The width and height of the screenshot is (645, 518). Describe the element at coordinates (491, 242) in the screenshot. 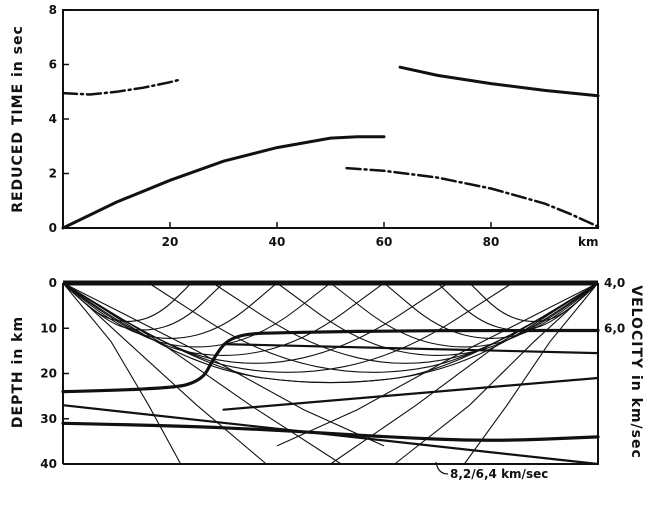

I see `top-x-tick-label: 80` at that location.